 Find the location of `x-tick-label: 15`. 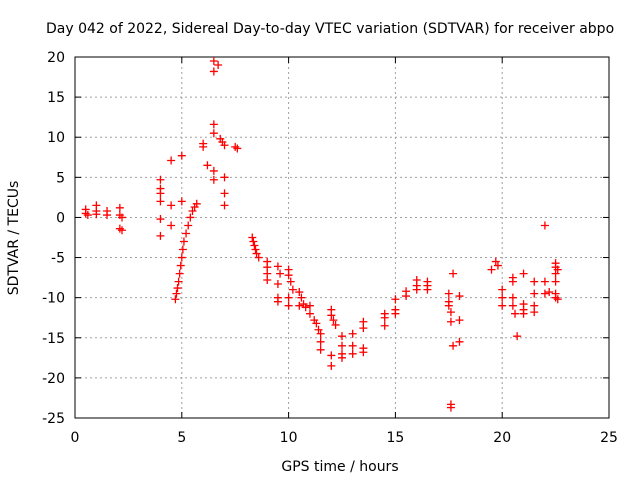

x-tick-label: 15 is located at coordinates (395, 438).